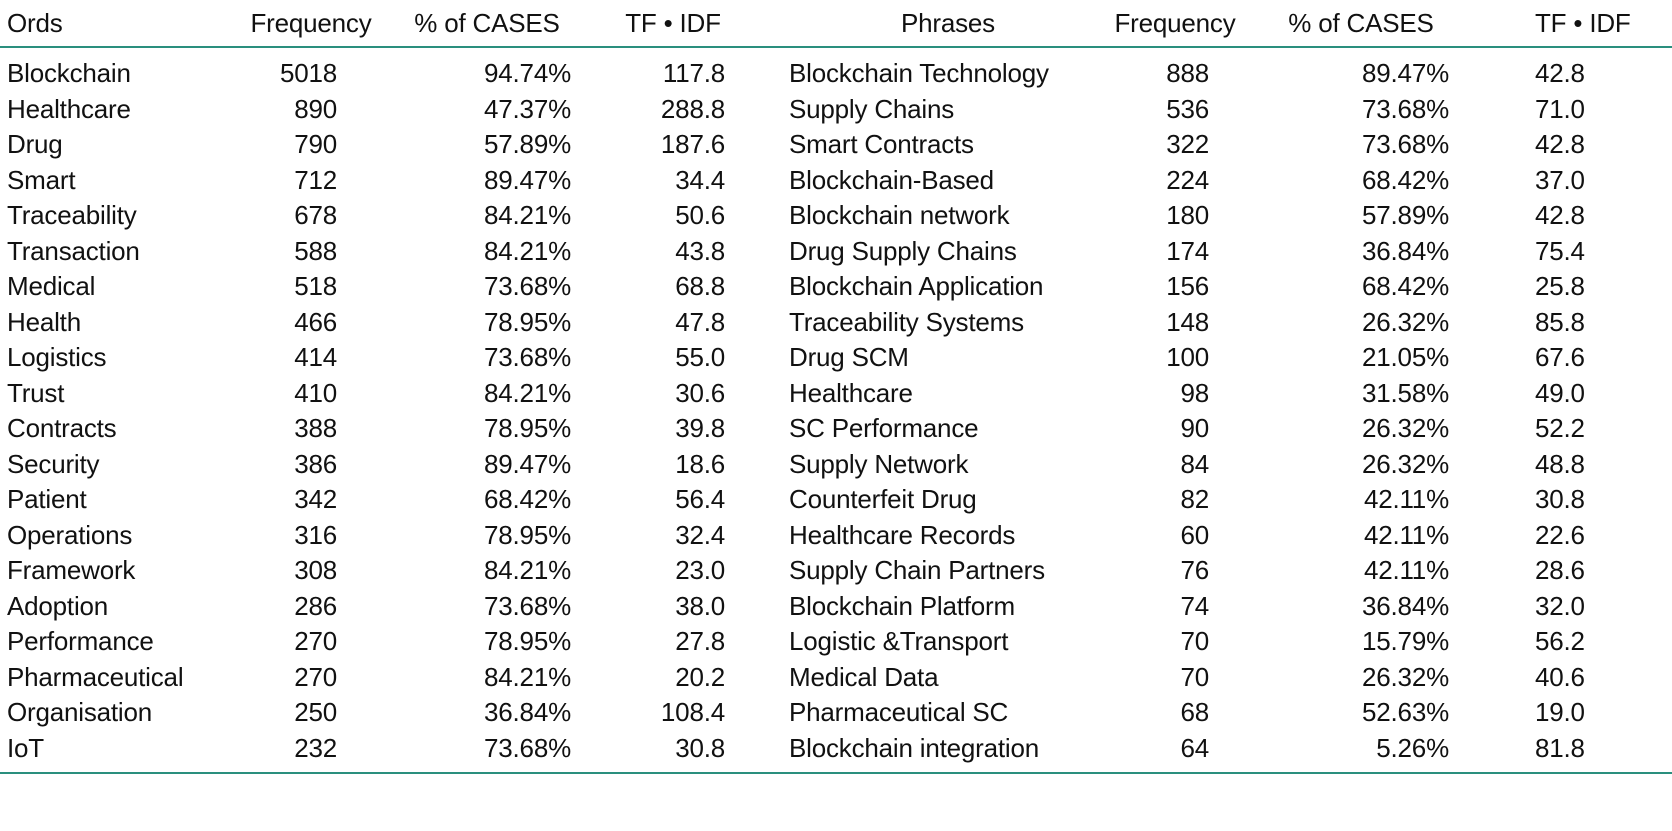  Describe the element at coordinates (693, 73) in the screenshot. I see `cell-word-tfidf: 117.8` at that location.